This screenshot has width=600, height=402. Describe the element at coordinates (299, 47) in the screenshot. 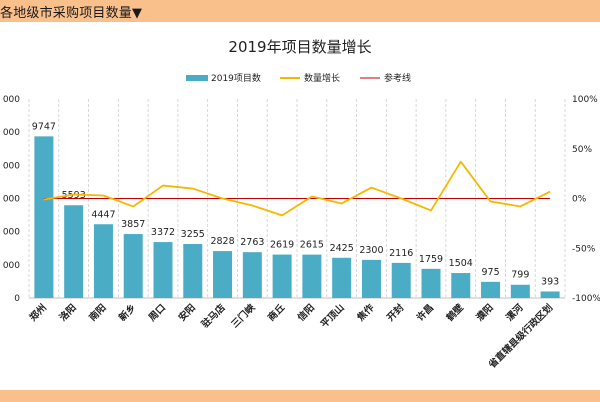

I see `chart-title: 2019年项目数量增长` at that location.